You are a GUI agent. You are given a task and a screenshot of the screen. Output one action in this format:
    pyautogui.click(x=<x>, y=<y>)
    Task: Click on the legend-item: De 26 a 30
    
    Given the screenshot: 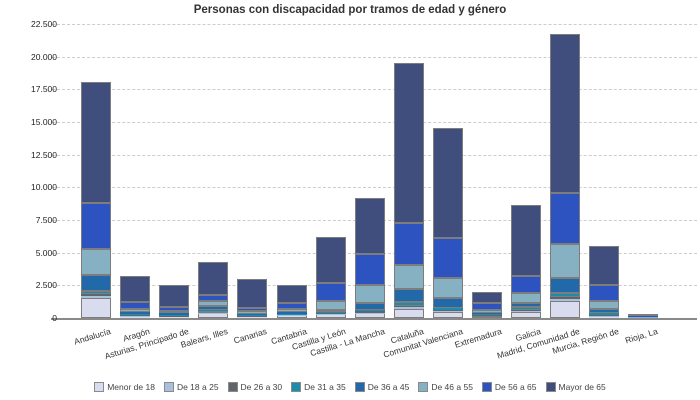 What is the action you would take?
    pyautogui.click(x=254, y=387)
    